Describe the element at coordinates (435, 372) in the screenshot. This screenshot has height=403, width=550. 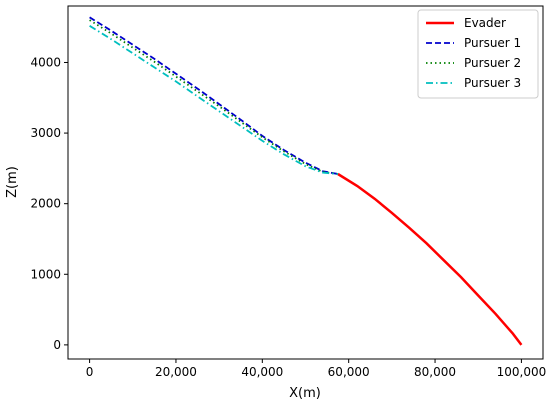
I see `x-tick-label: 80,000` at that location.